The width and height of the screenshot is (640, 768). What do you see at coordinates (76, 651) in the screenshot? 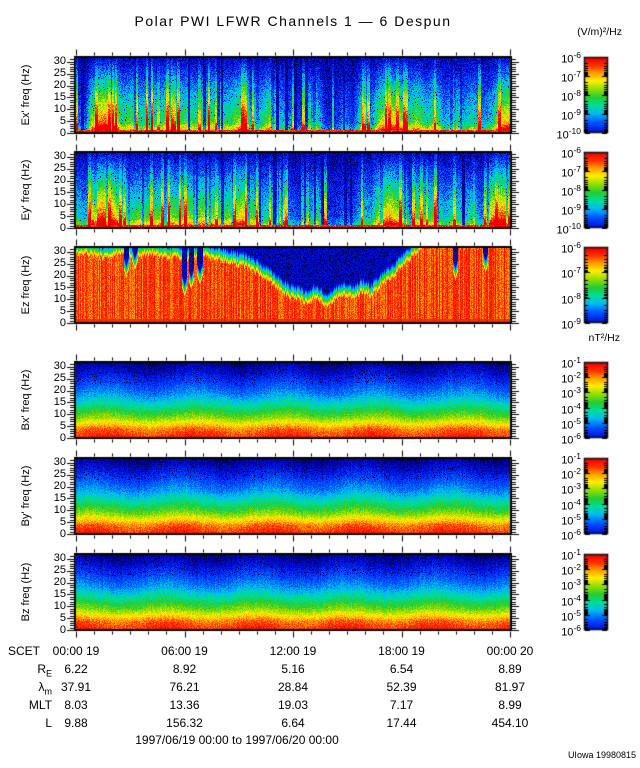
I see `time-tick-label: 00:00 19` at bounding box center [76, 651].